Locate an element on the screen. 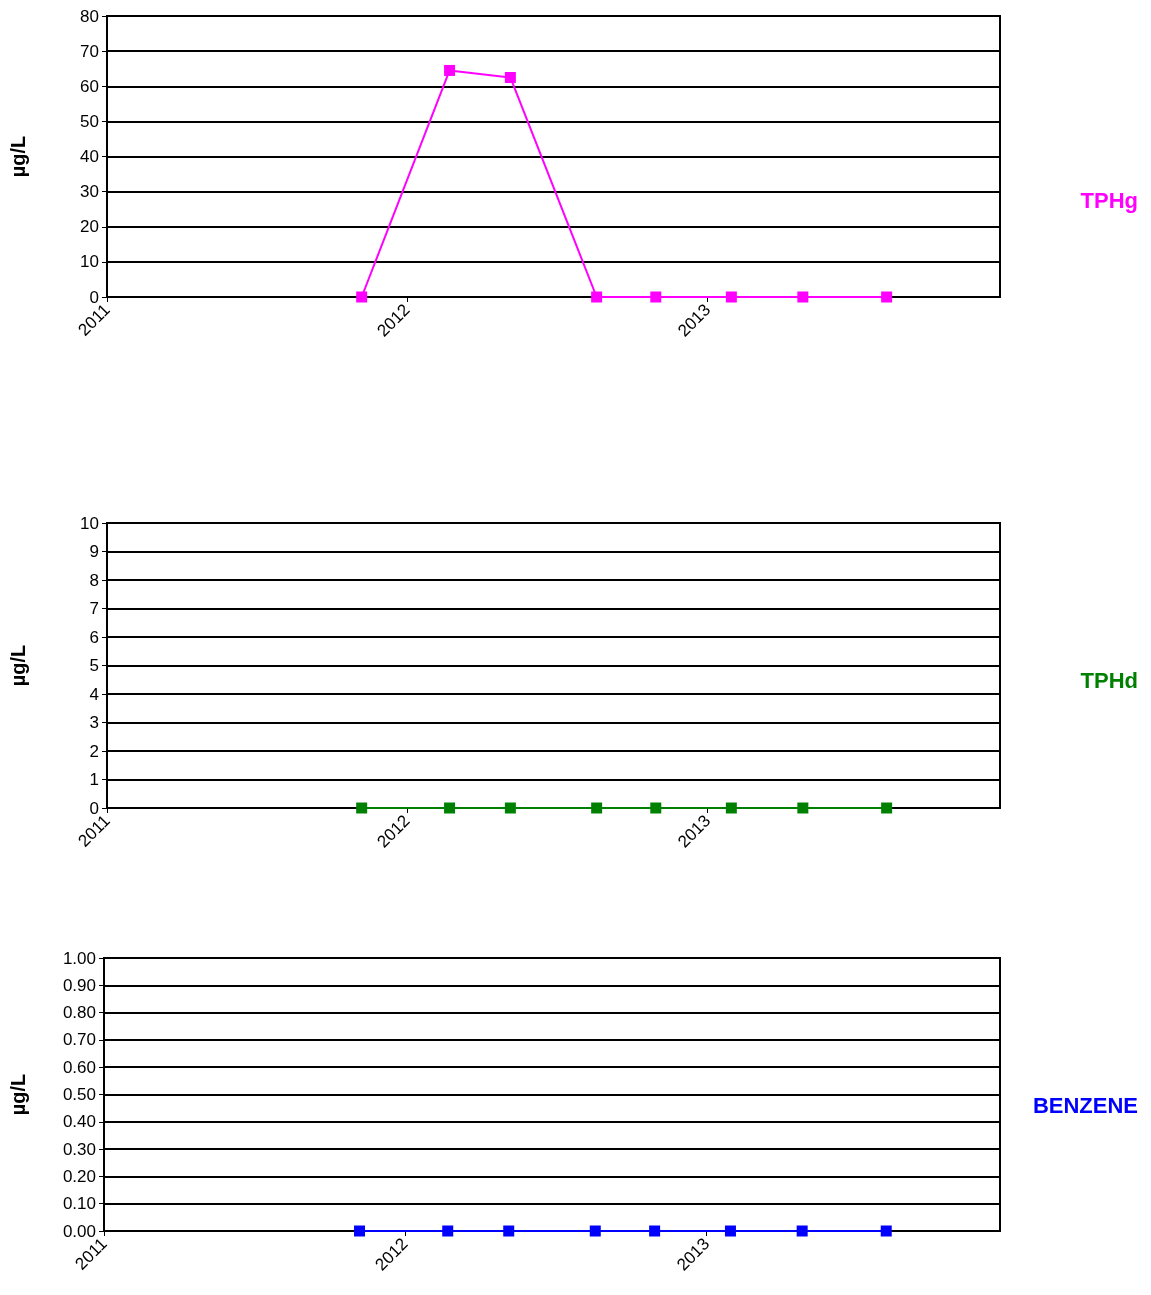 The width and height of the screenshot is (1151, 1295). y-tick-label: 4 is located at coordinates (94, 694).